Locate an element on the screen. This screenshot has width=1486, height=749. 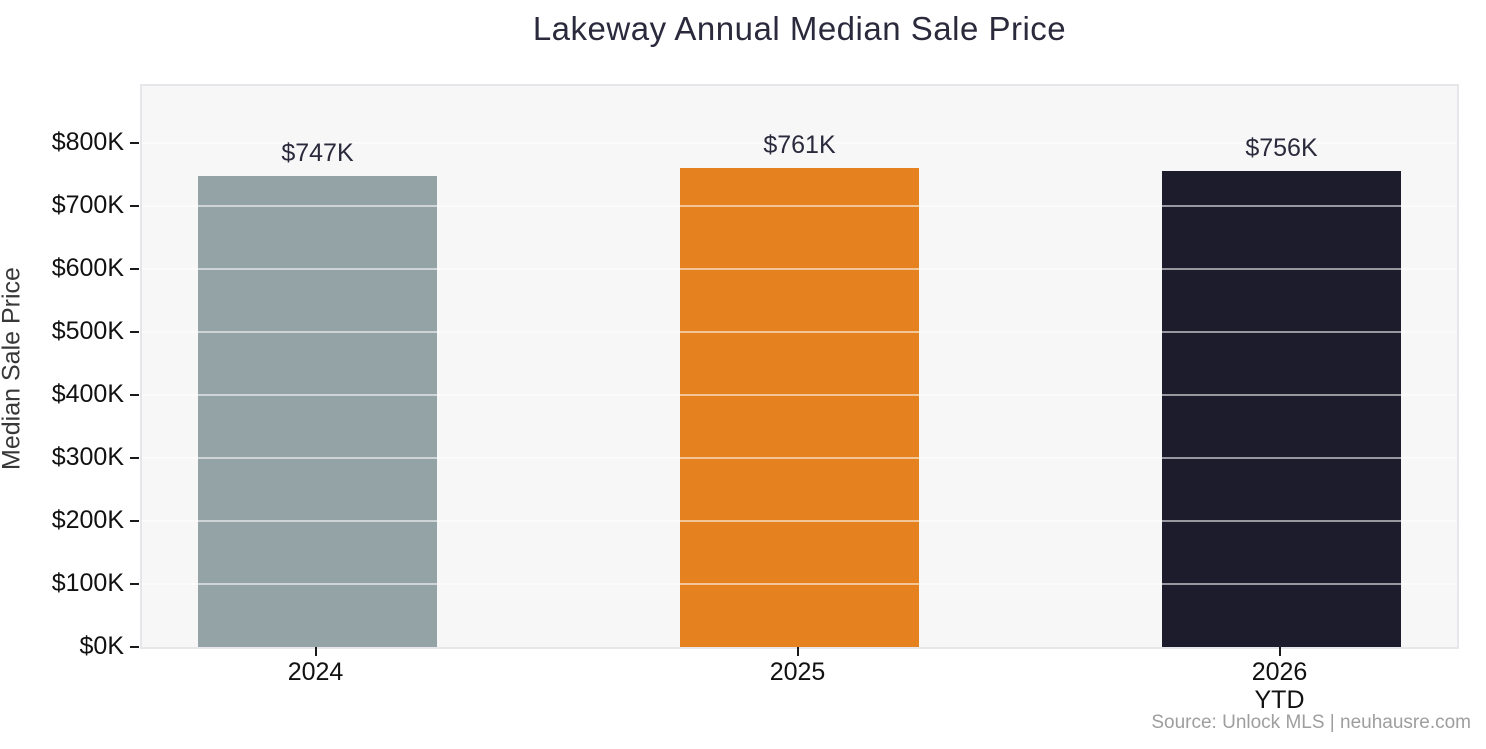
y-tick-label: $200K is located at coordinates (87, 520).